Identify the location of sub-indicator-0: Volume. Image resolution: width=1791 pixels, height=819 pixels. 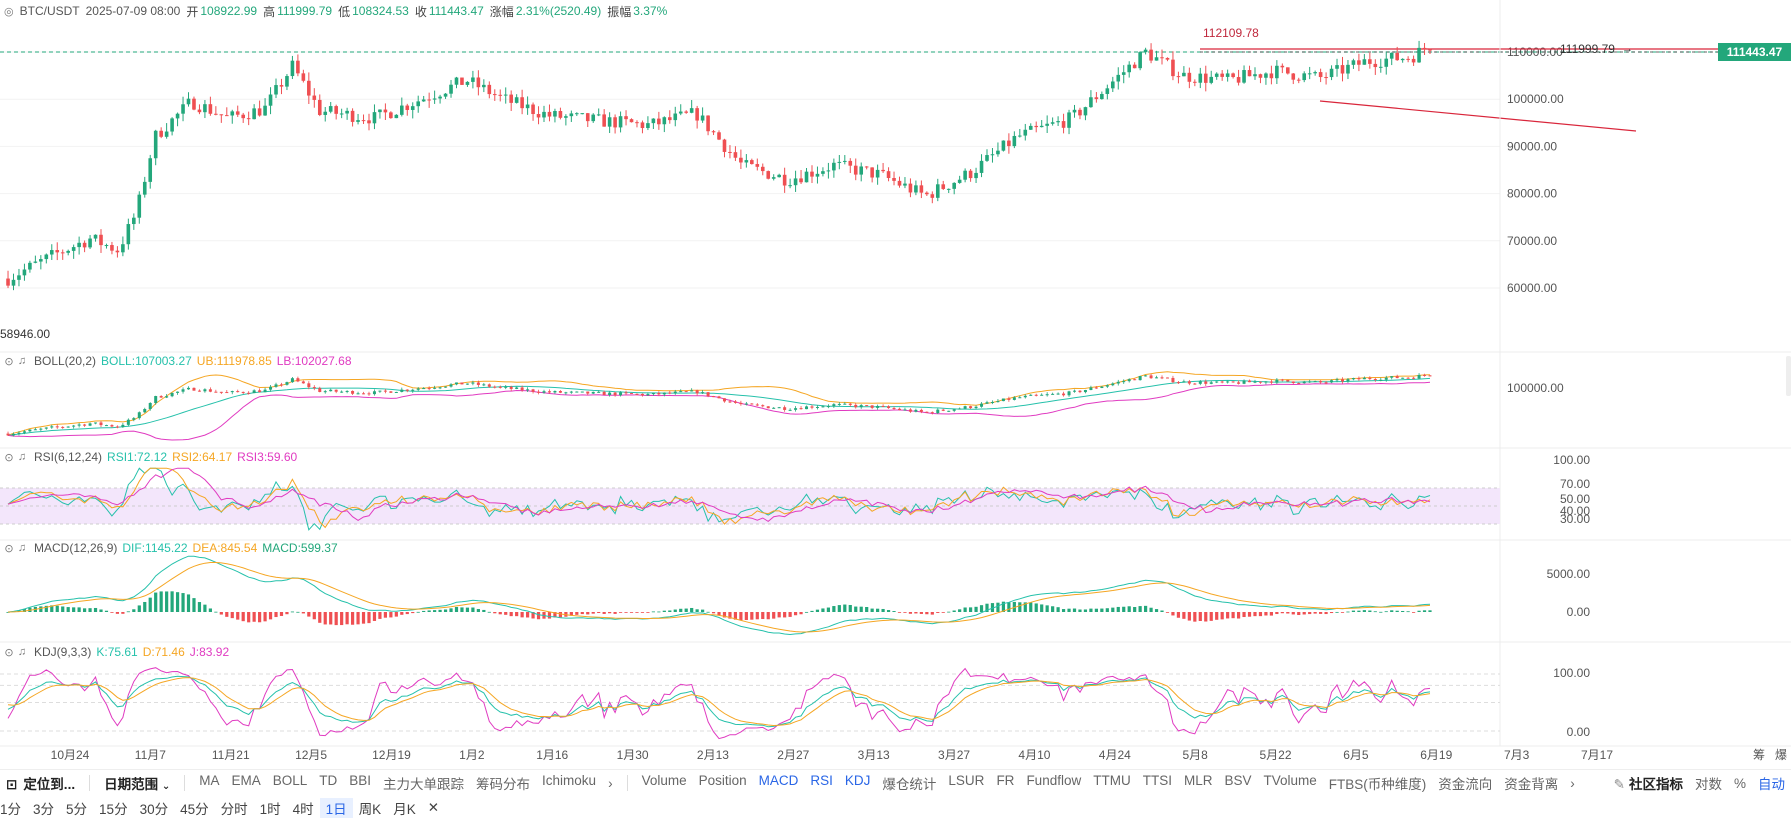
(664, 780).